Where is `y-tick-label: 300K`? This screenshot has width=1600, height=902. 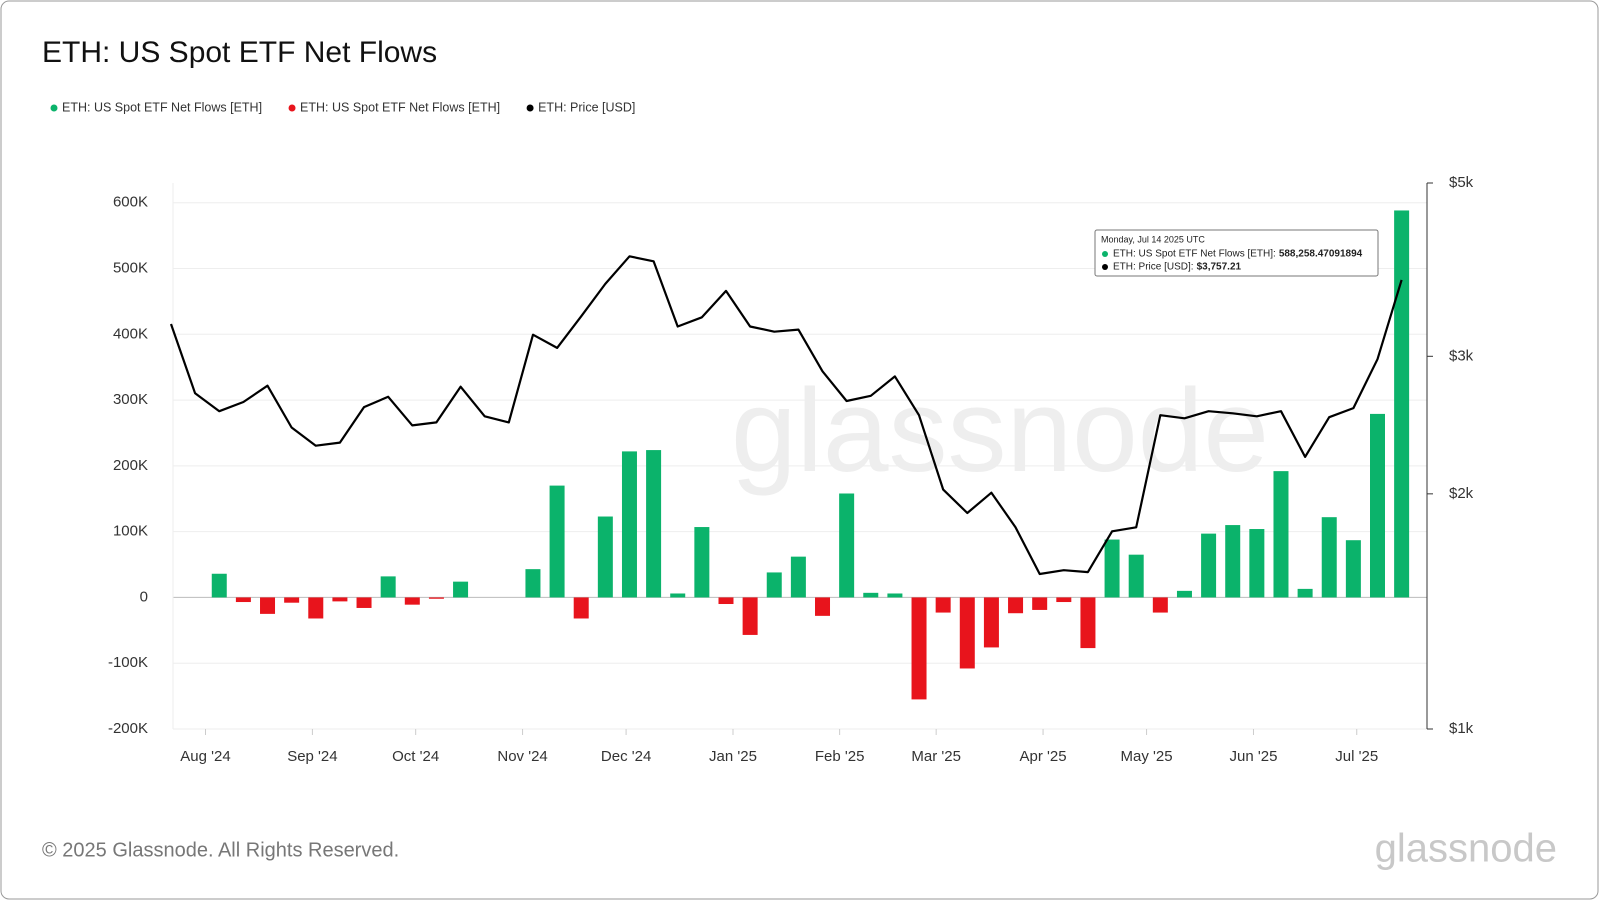
y-tick-label: 300K is located at coordinates (130, 399).